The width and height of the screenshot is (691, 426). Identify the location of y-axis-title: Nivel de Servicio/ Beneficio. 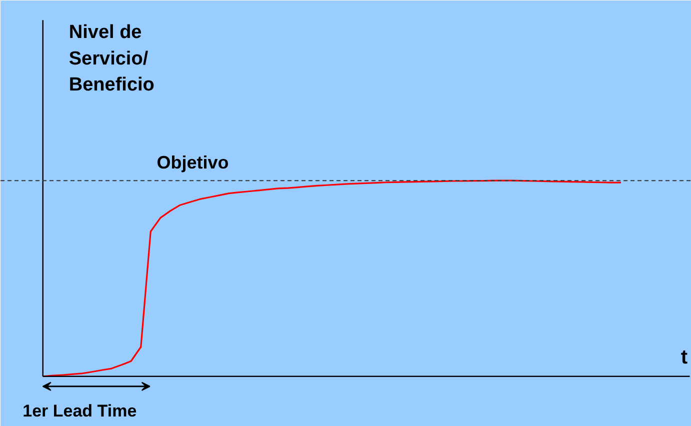
(111, 59).